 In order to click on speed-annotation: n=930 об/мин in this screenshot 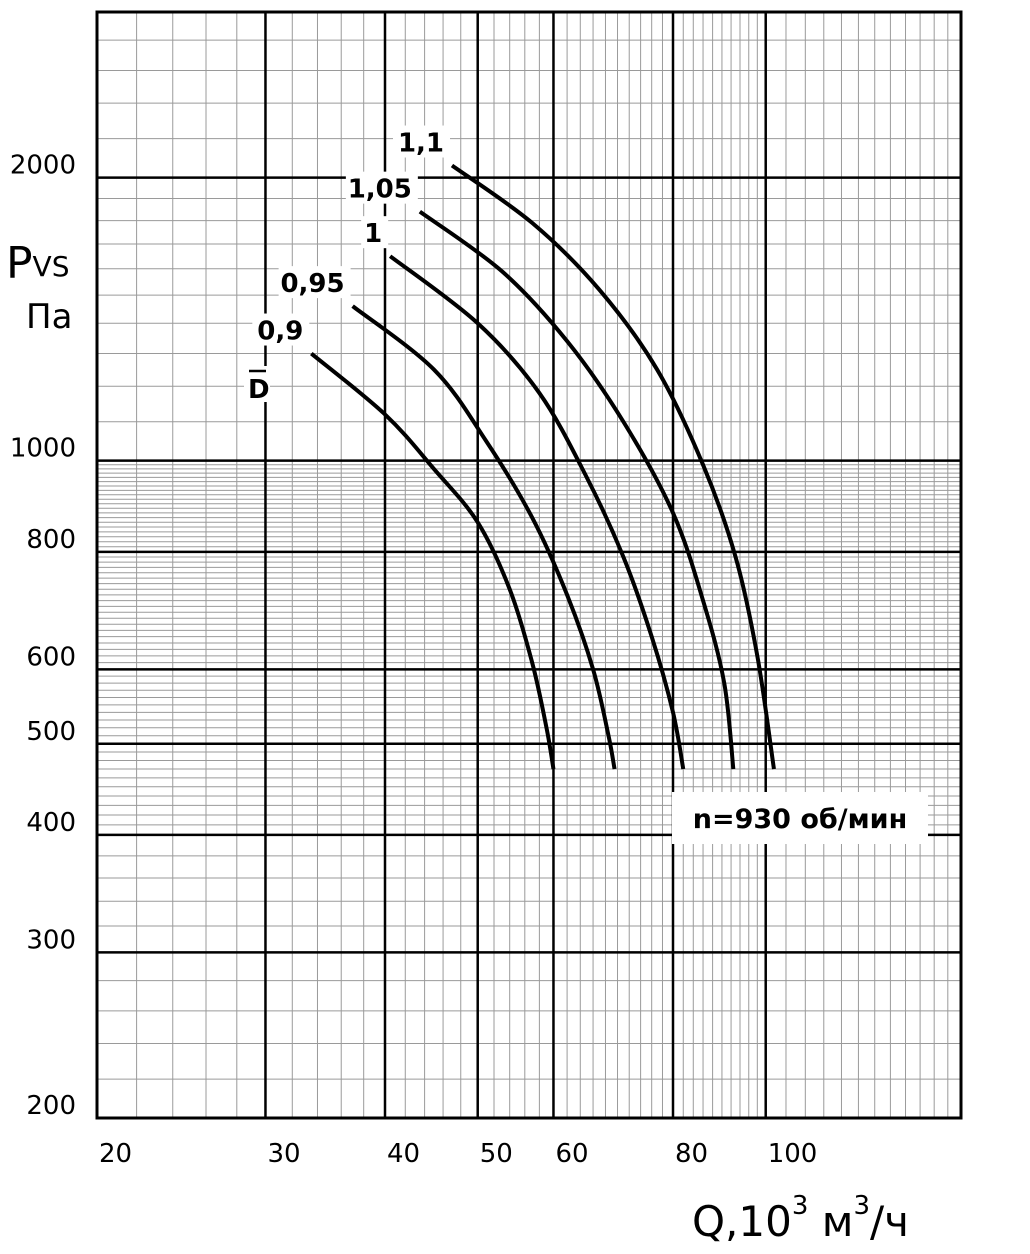, I will do `click(800, 818)`.